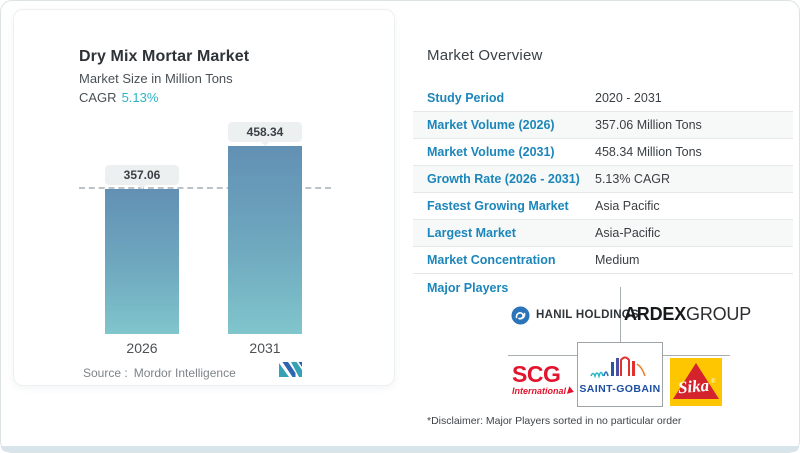 The height and width of the screenshot is (453, 800). I want to click on reference-dashed-line, so click(205, 188).